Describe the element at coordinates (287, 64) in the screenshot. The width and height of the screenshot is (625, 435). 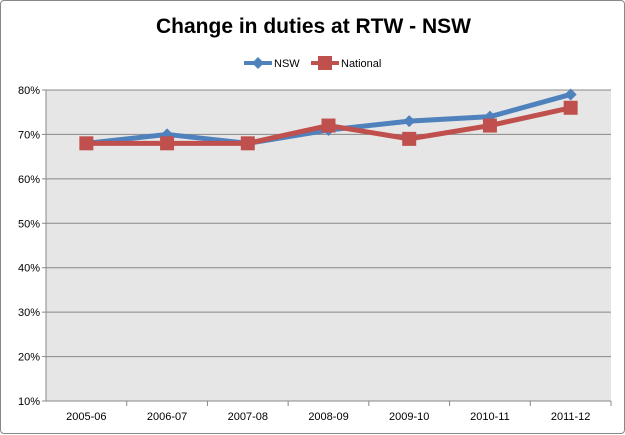
I see `legend-label: NSW` at that location.